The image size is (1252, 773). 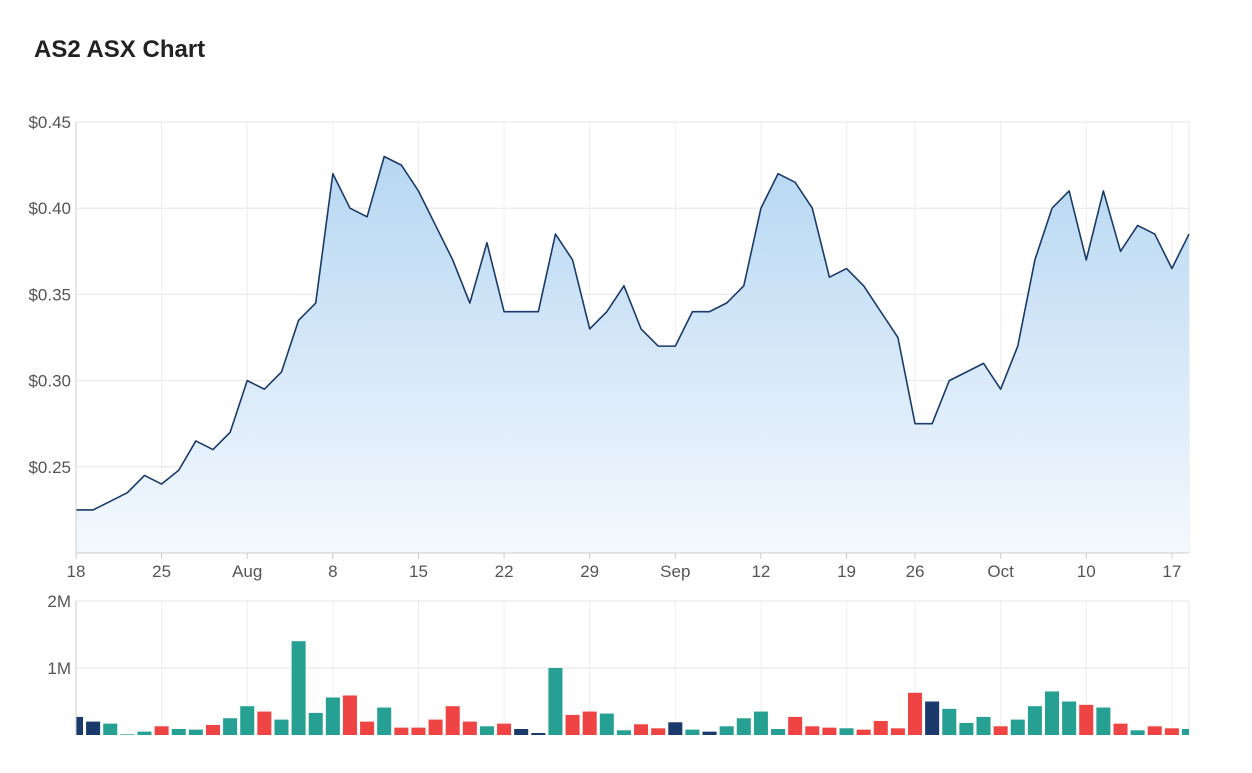 What do you see at coordinates (120, 49) in the screenshot?
I see `chart-title: AS2 ASX Chart` at bounding box center [120, 49].